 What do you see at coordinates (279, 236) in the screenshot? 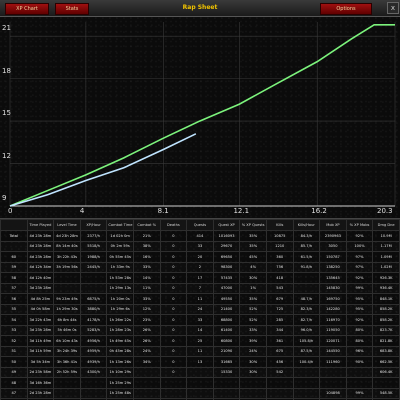
I see `table-cell: 10875` at bounding box center [279, 236].